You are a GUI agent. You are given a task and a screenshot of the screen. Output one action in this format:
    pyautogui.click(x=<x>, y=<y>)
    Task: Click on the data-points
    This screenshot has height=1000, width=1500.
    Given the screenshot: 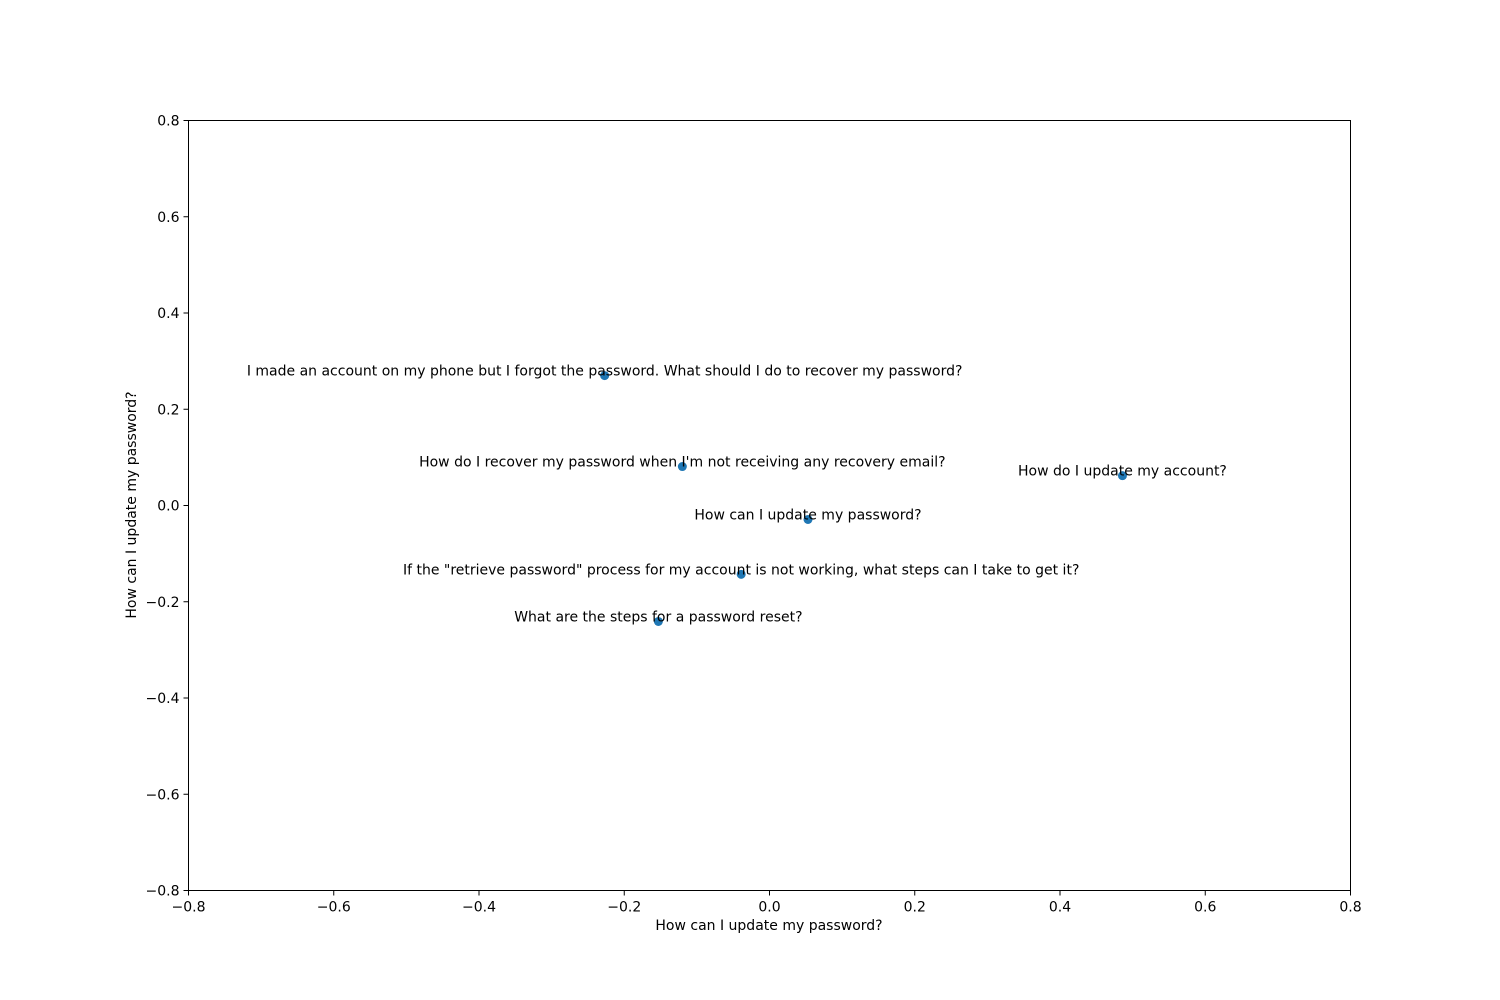 What is the action you would take?
    pyautogui.click(x=863, y=498)
    